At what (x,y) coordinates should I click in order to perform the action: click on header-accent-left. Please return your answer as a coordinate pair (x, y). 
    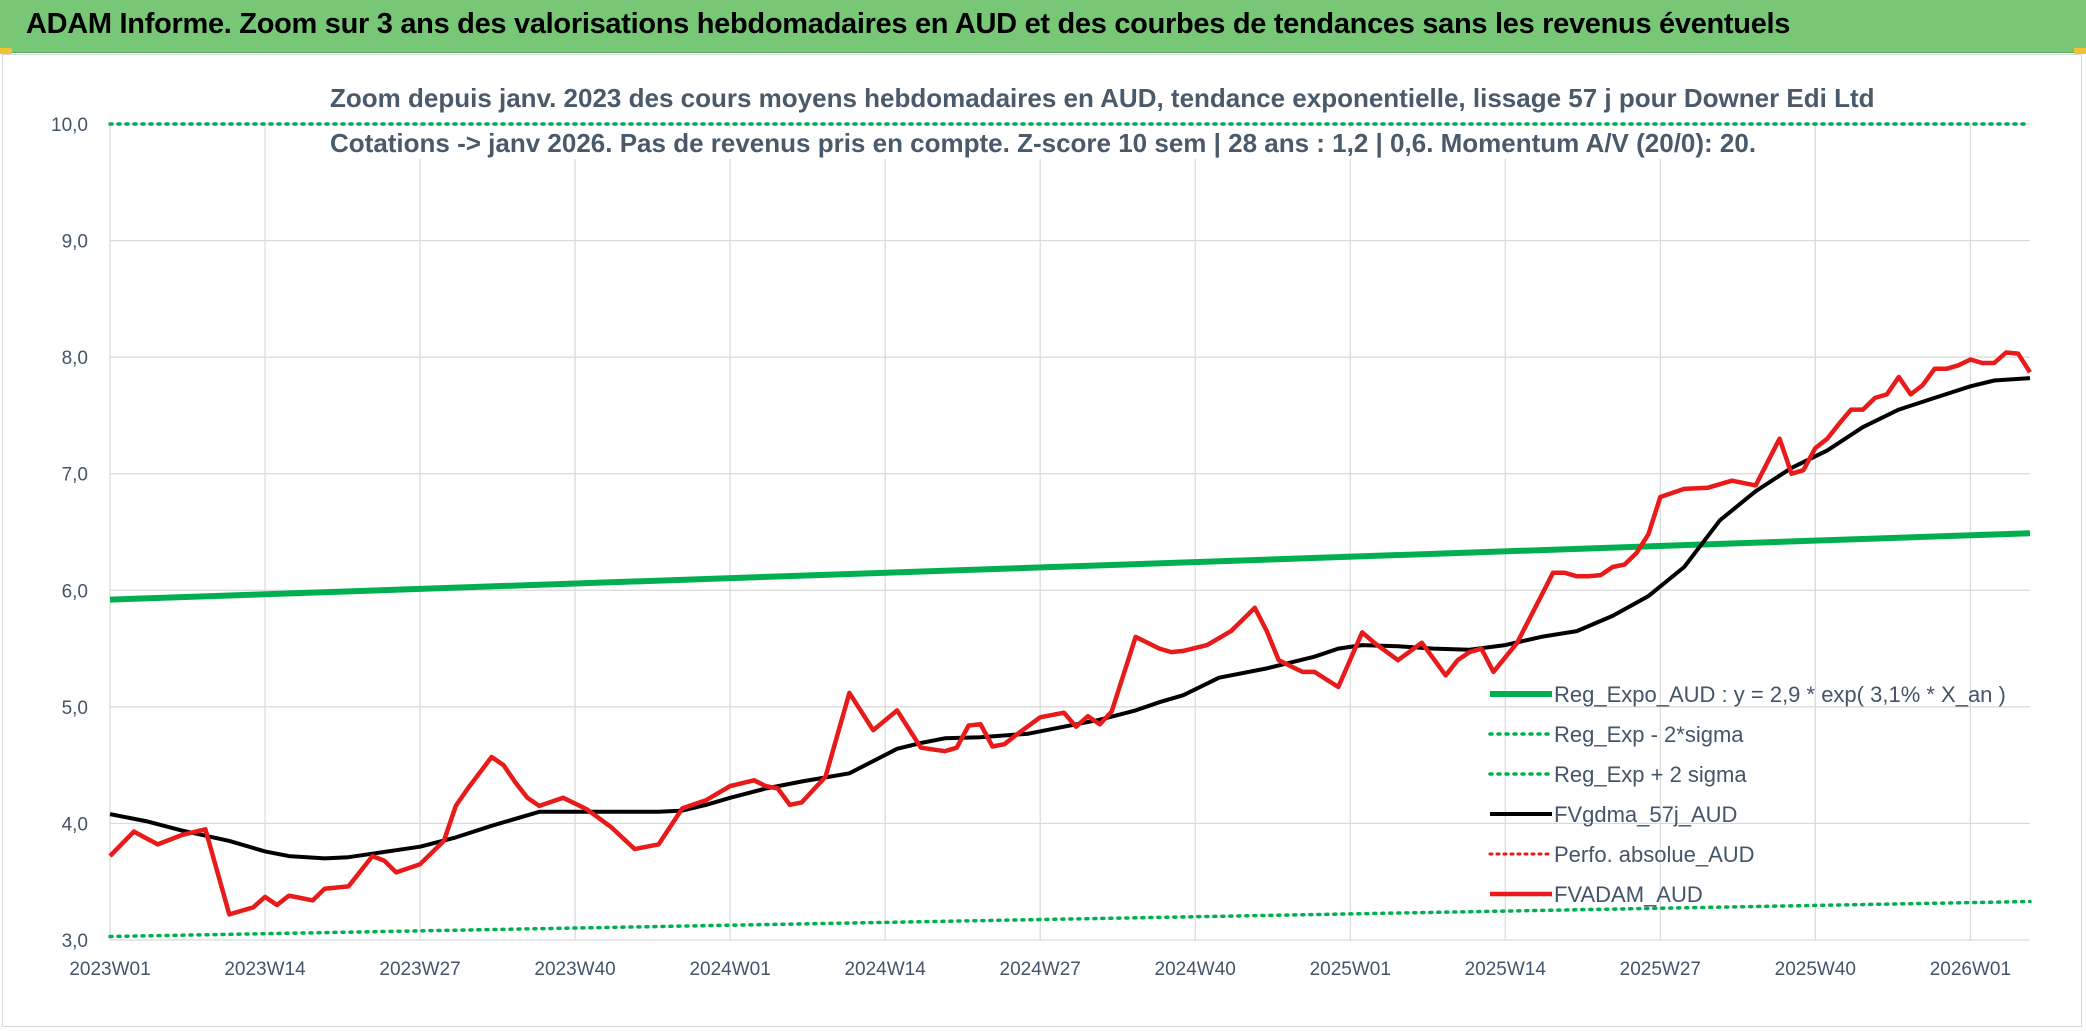
    Looking at the image, I should click on (6, 51).